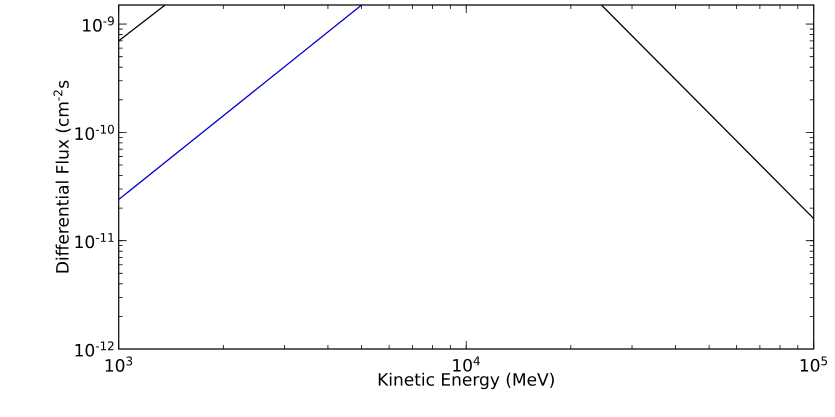  Describe the element at coordinates (466, 381) in the screenshot. I see `x-axis-title: Kinetic Energy (MeV)` at that location.